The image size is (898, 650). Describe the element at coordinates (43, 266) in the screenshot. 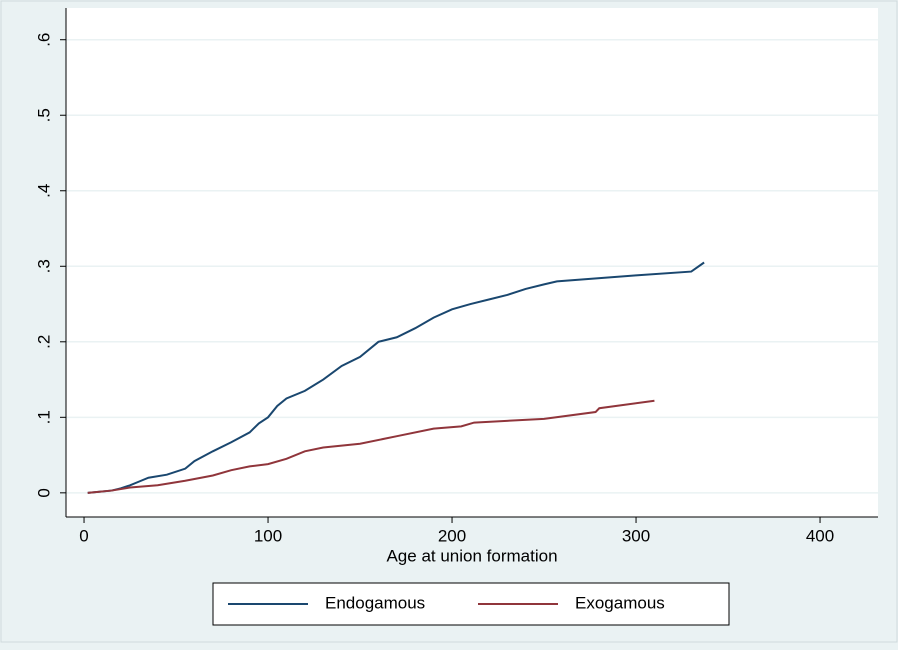

I see `y-tick-label: .3` at that location.